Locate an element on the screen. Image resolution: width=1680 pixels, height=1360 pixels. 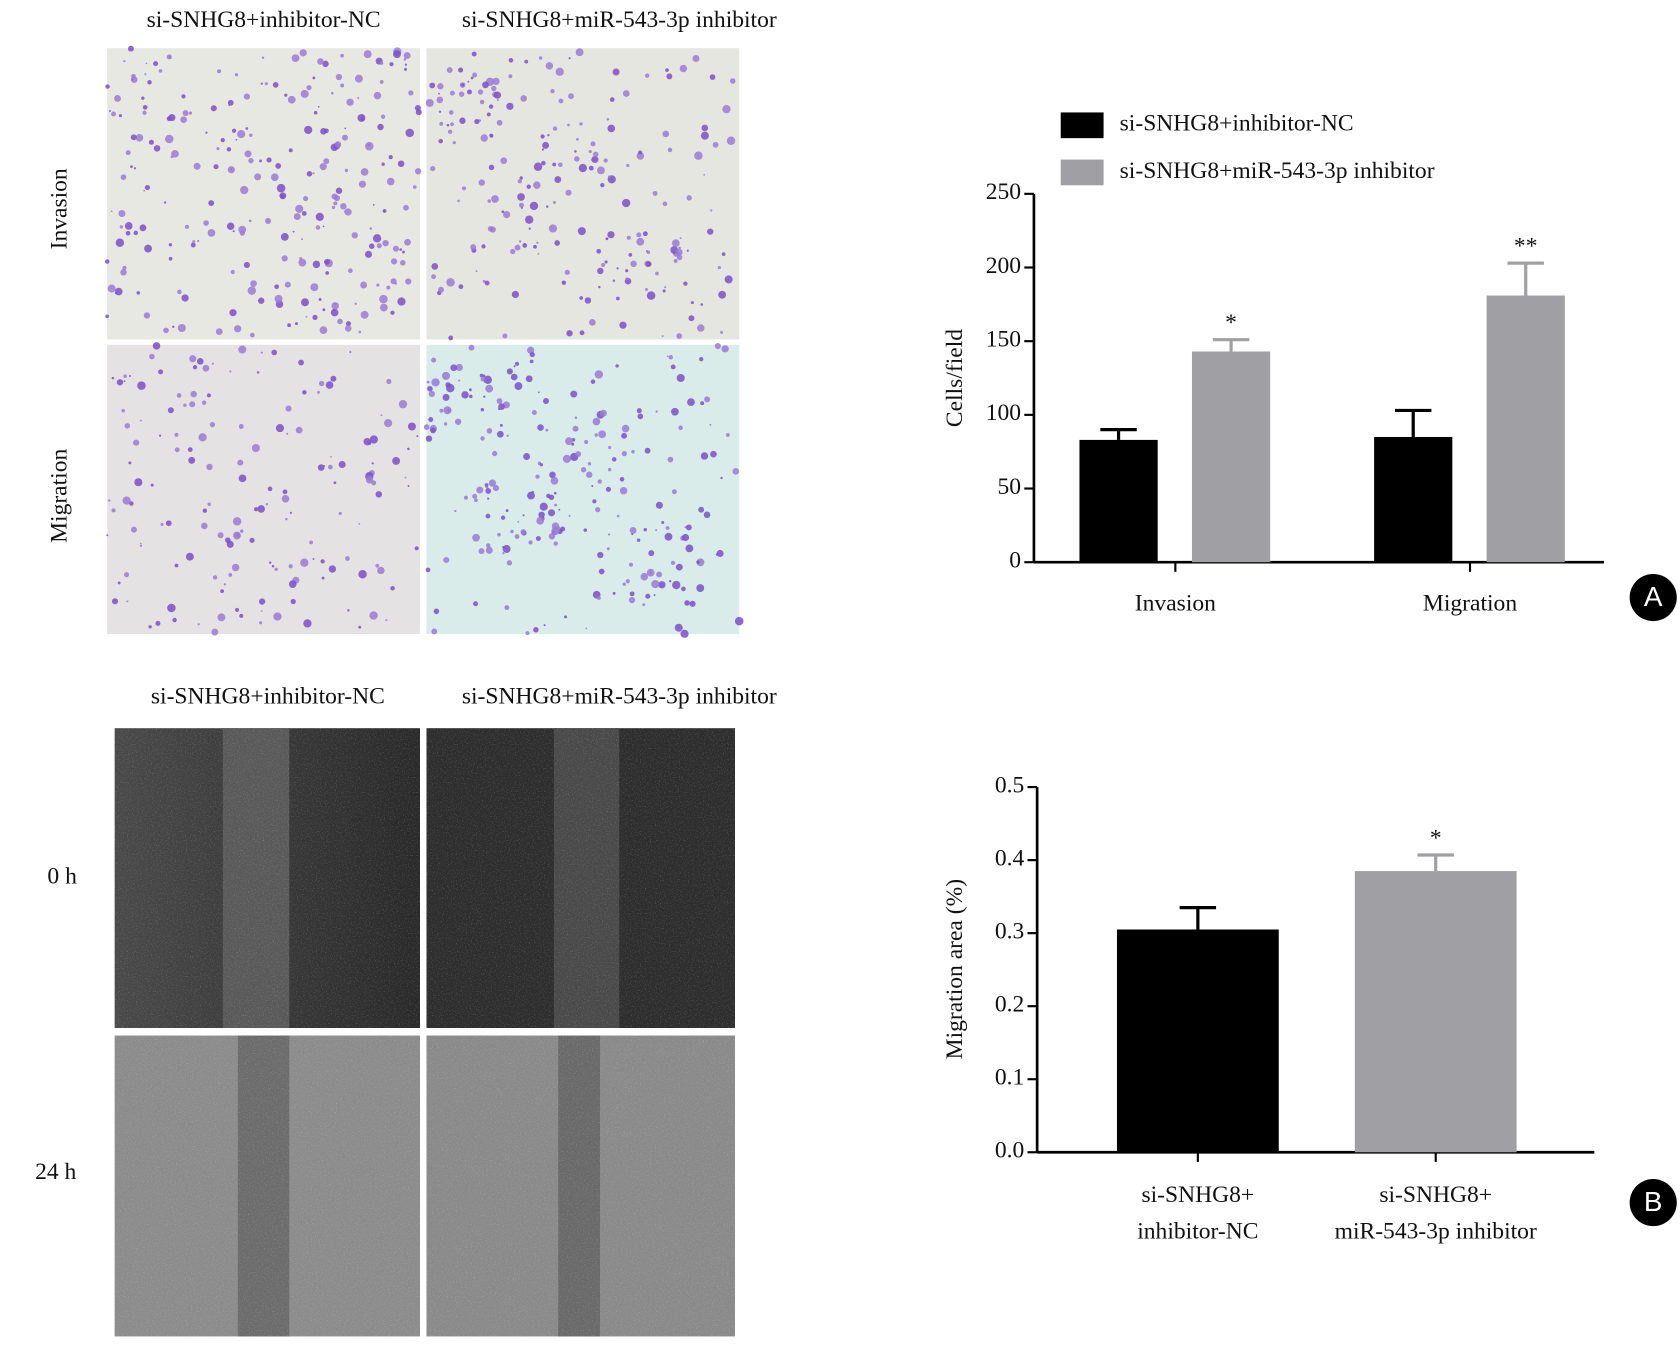
row-label: 0 h is located at coordinates (62, 877).